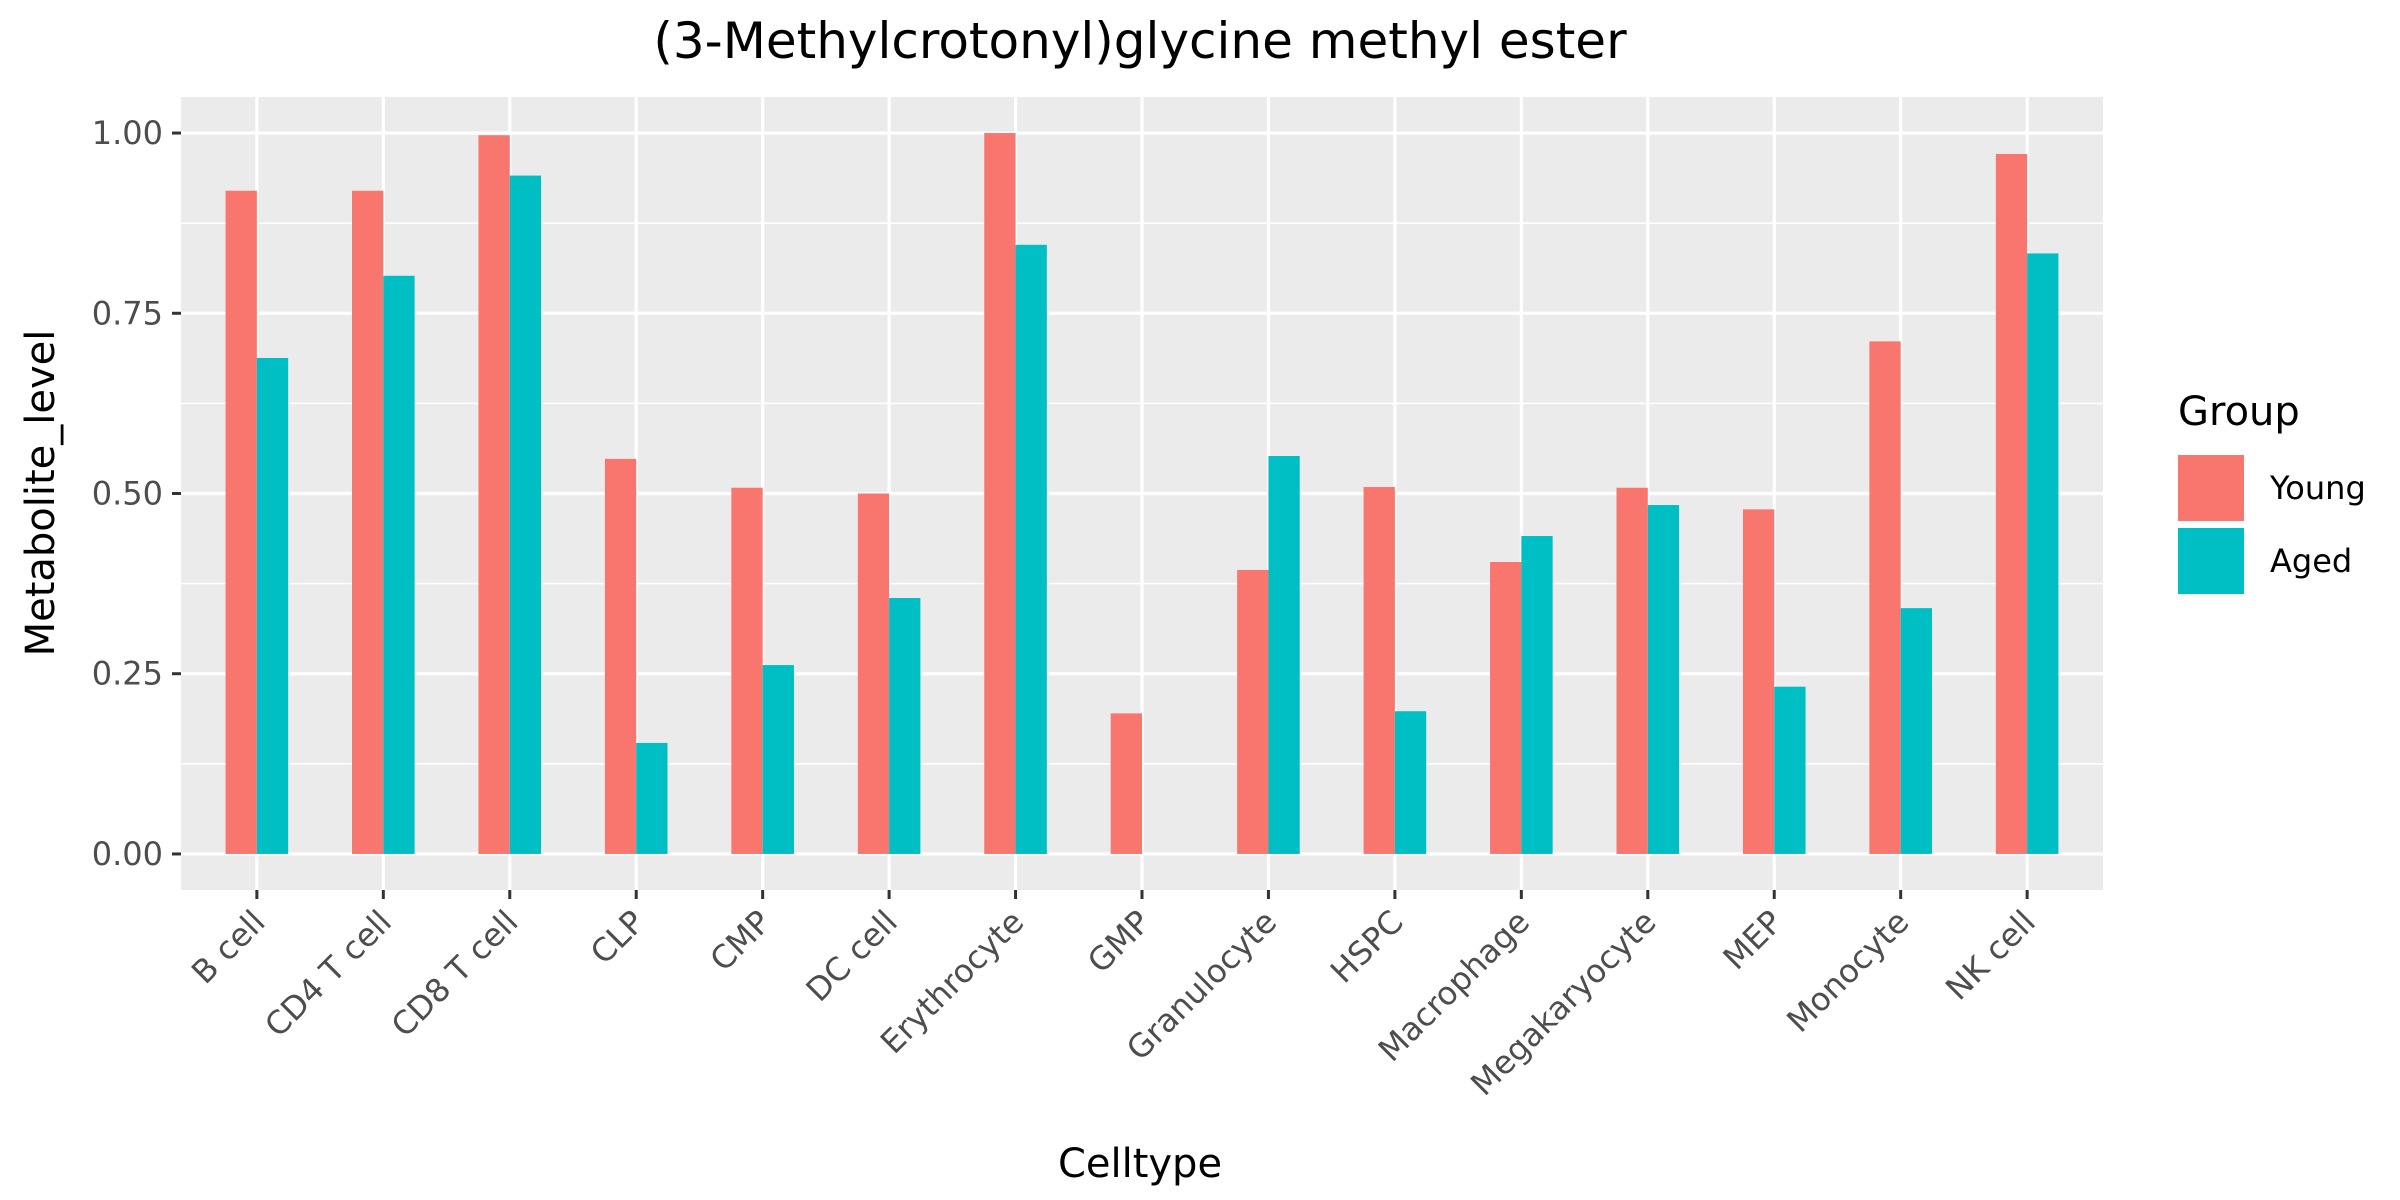 This screenshot has width=2400, height=1200. Describe the element at coordinates (1126, 783) in the screenshot. I see `bar-young-gmp` at that location.